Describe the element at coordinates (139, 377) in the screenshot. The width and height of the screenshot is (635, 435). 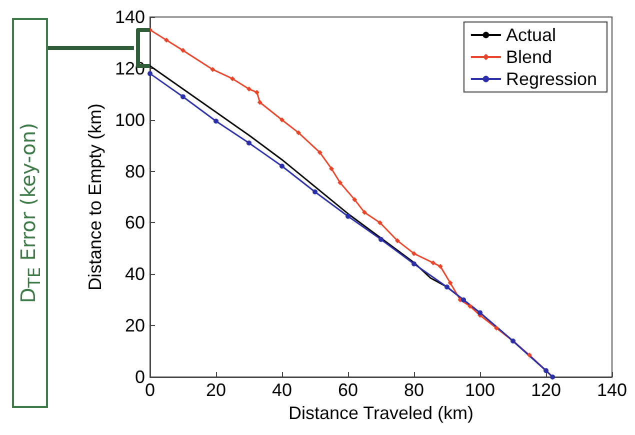
I see `y-tick-label: 0` at that location.